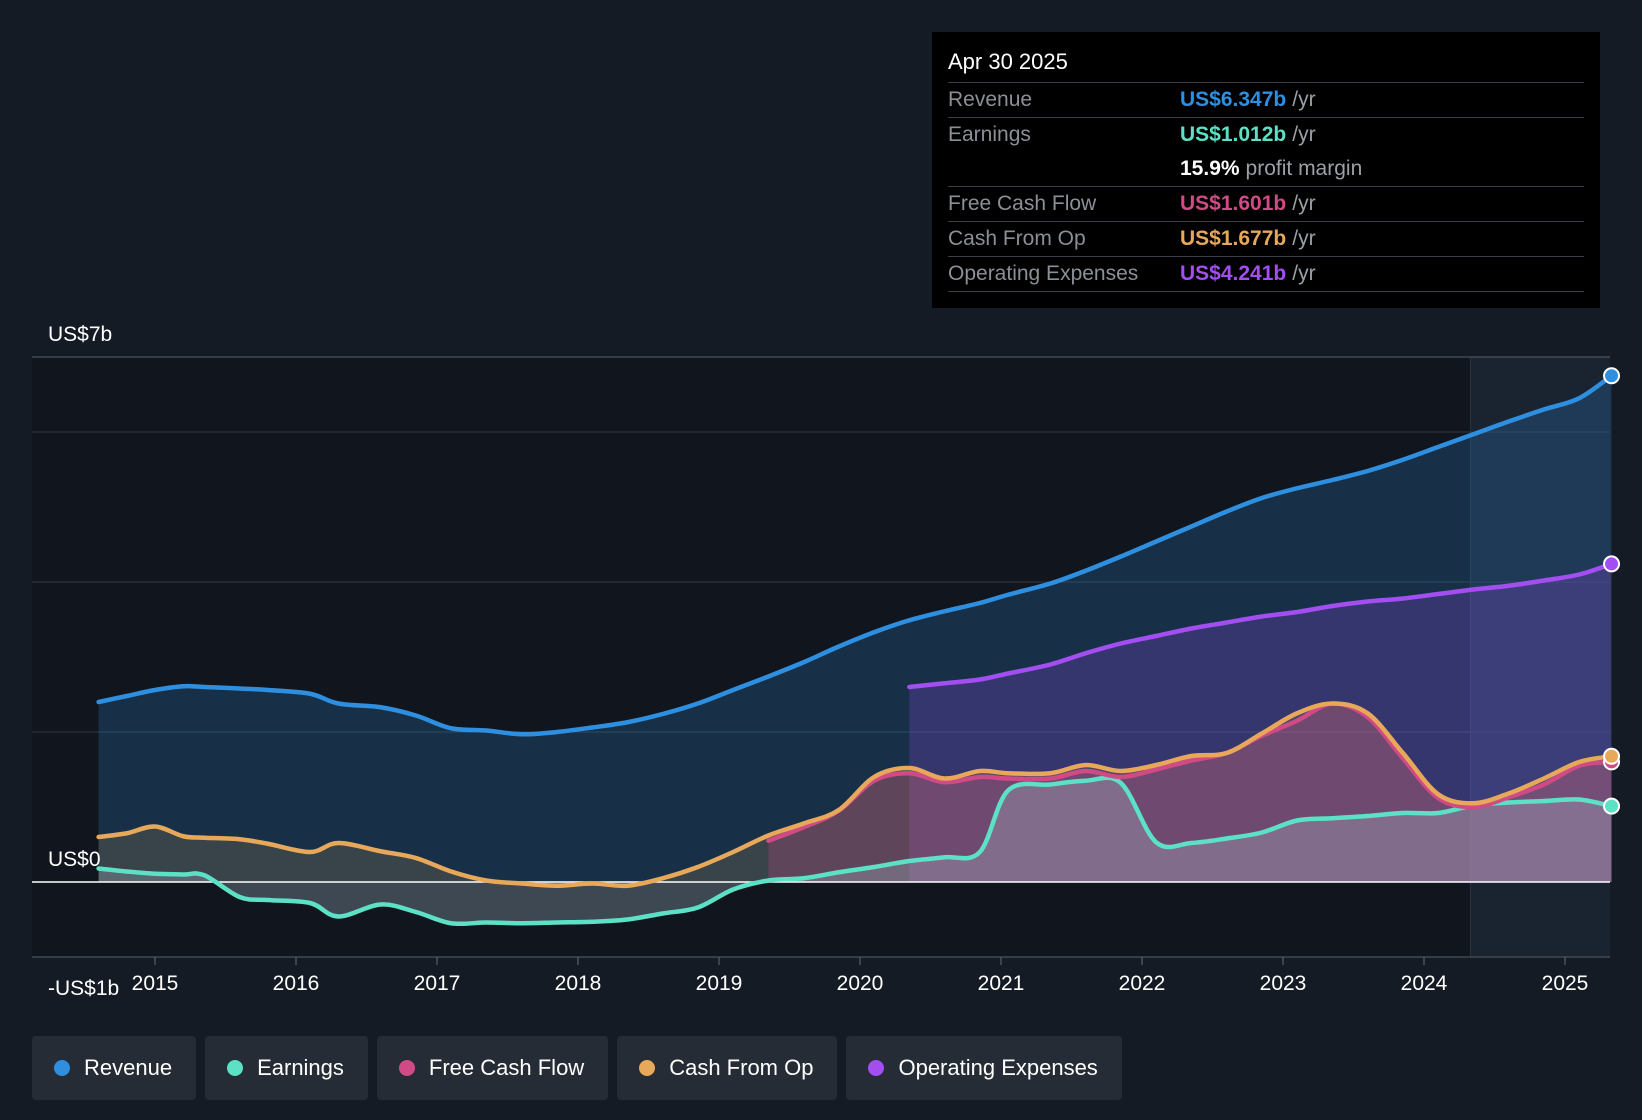  I want to click on tooltip-date: Apr 30 2025, so click(1266, 64).